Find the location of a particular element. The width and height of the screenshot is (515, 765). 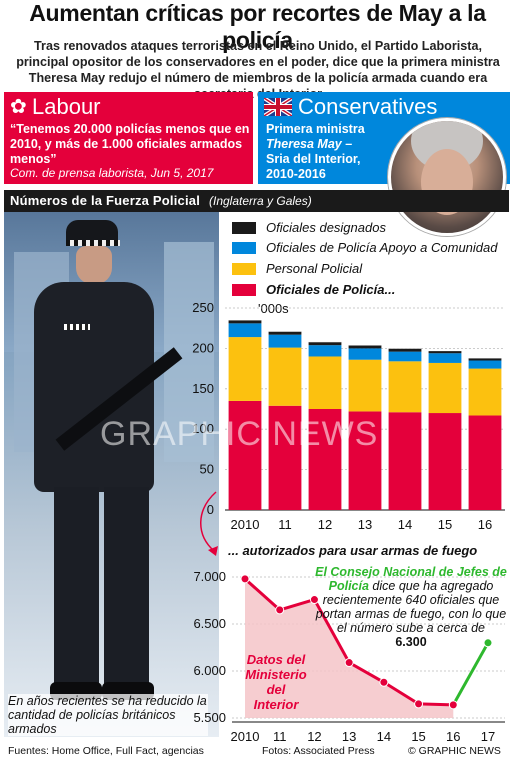

bar-ytick-label: 0 is located at coordinates (210, 509).